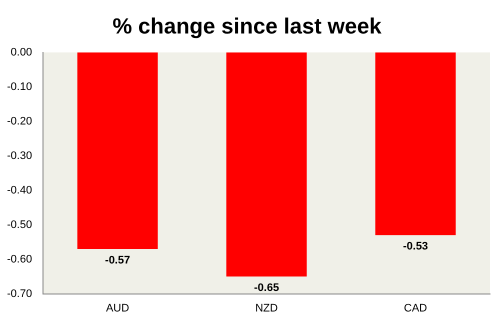 The width and height of the screenshot is (502, 329). I want to click on y-tick-label: -0.20, so click(19, 121).